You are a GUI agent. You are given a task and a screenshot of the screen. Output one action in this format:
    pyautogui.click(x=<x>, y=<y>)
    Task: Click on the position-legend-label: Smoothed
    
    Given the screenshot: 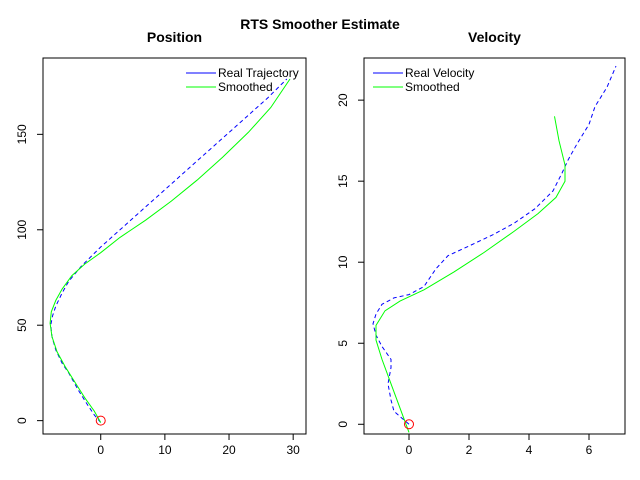 What is the action you would take?
    pyautogui.click(x=245, y=87)
    